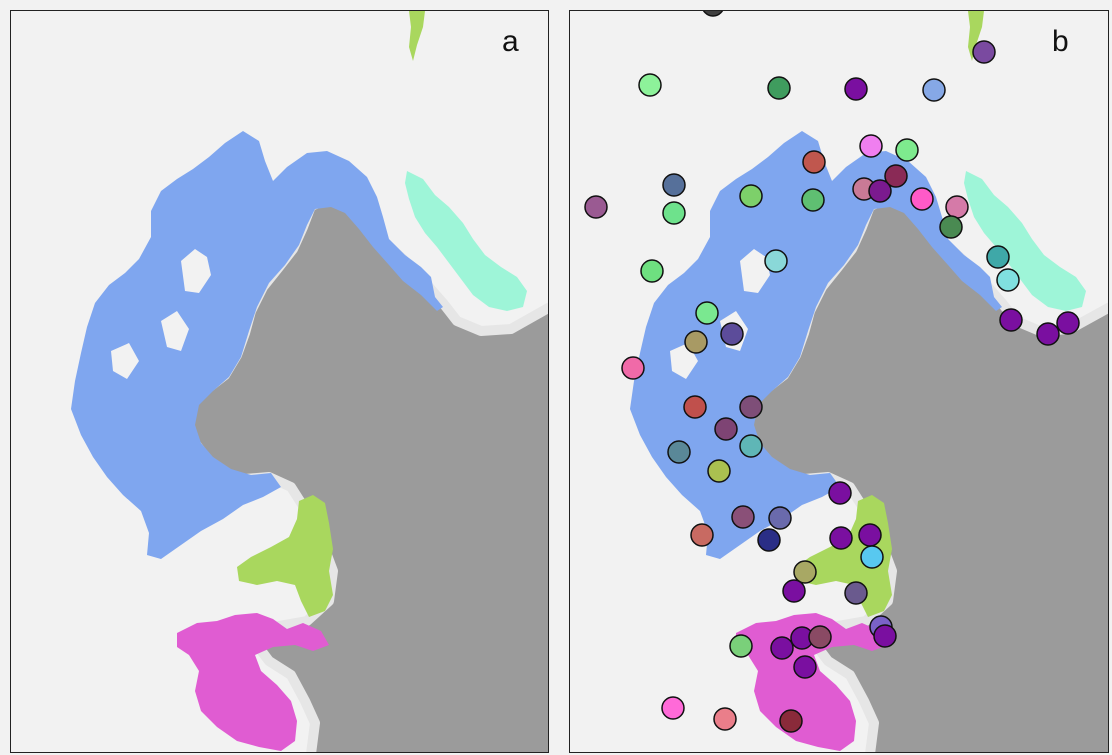  Describe the element at coordinates (1060, 41) in the screenshot. I see `panel-label-b: b` at that location.